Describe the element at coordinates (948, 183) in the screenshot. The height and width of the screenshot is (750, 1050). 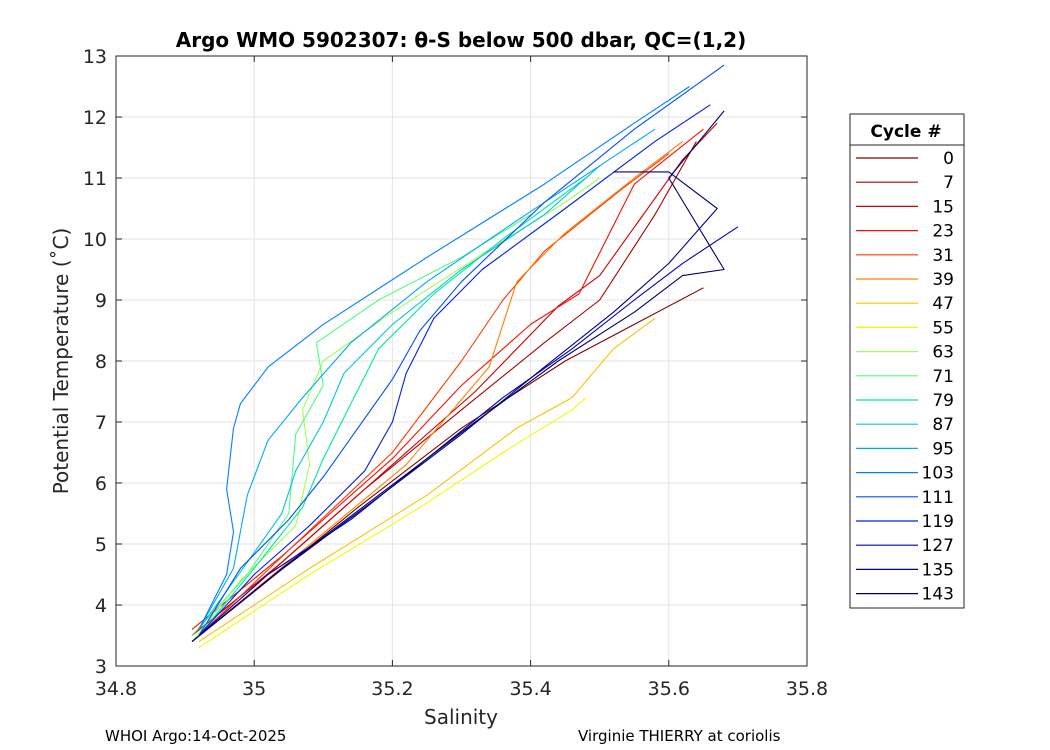
I see `legend-label-cycle-7: 7` at that location.